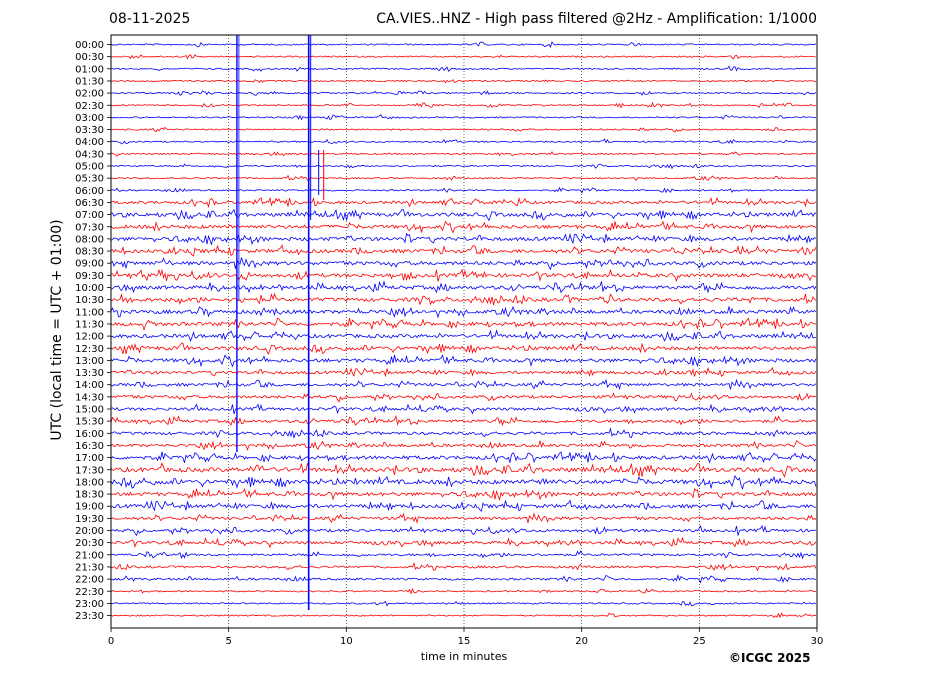 Image resolution: width=927 pixels, height=696 pixels. What do you see at coordinates (89, 604) in the screenshot?
I see `y-tick-label: 23:00` at bounding box center [89, 604].